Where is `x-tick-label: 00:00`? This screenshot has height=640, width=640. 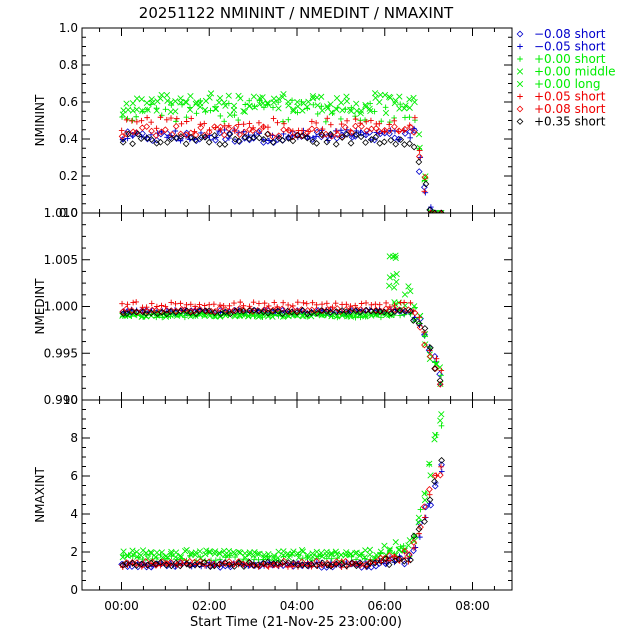 x-tick-label: 00:00 is located at coordinates (121, 606).